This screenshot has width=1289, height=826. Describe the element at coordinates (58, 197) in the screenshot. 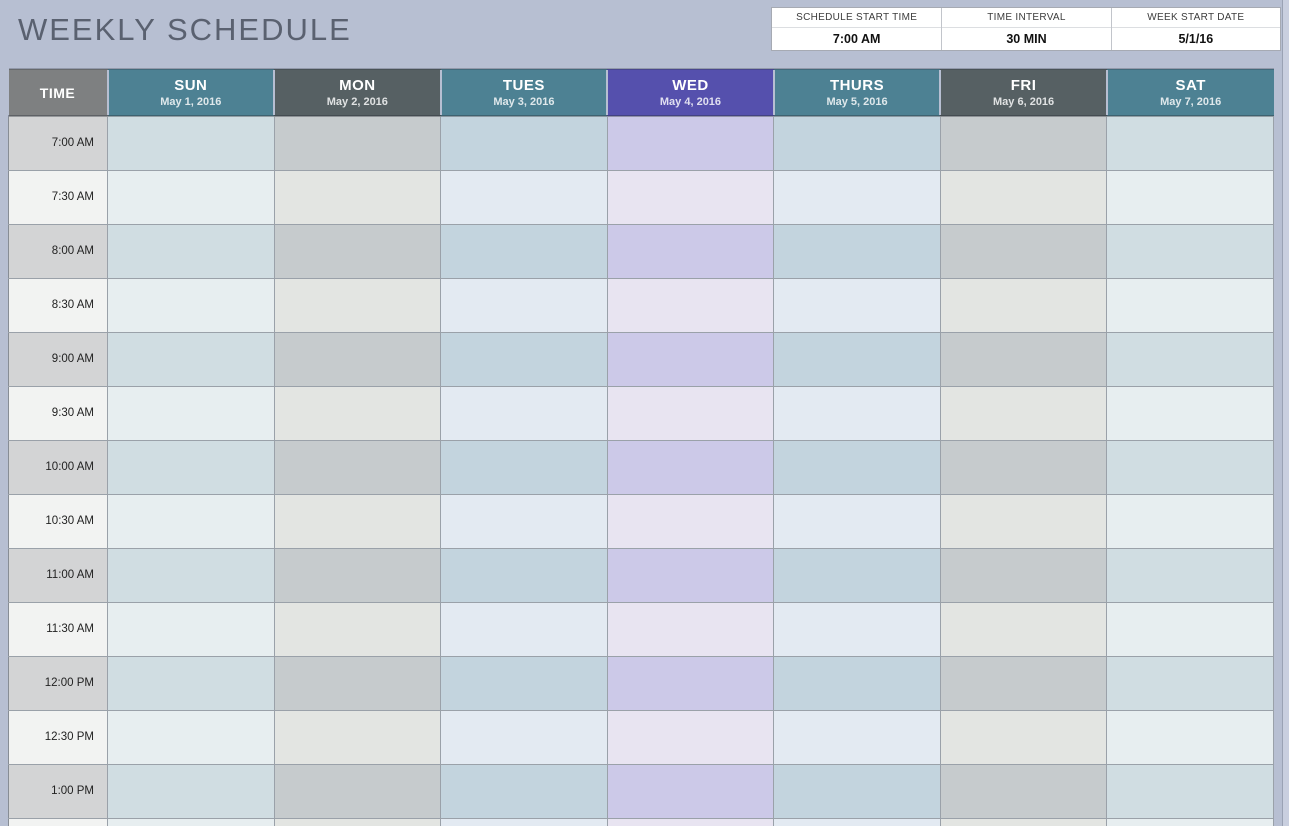

I see `time-cell: 7:30 AM` at that location.